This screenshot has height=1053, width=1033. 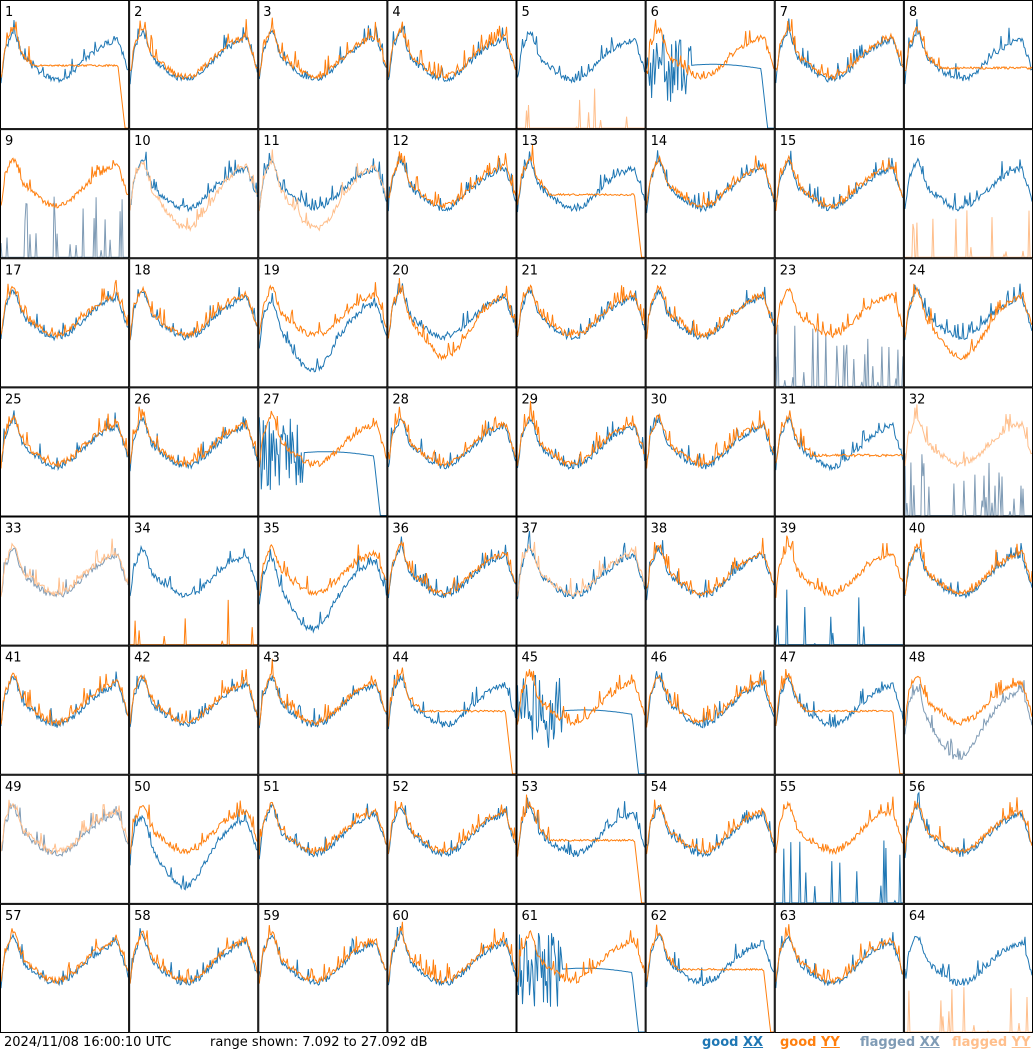 I want to click on legend-flagged-xx: flagged XX, so click(x=900, y=1042).